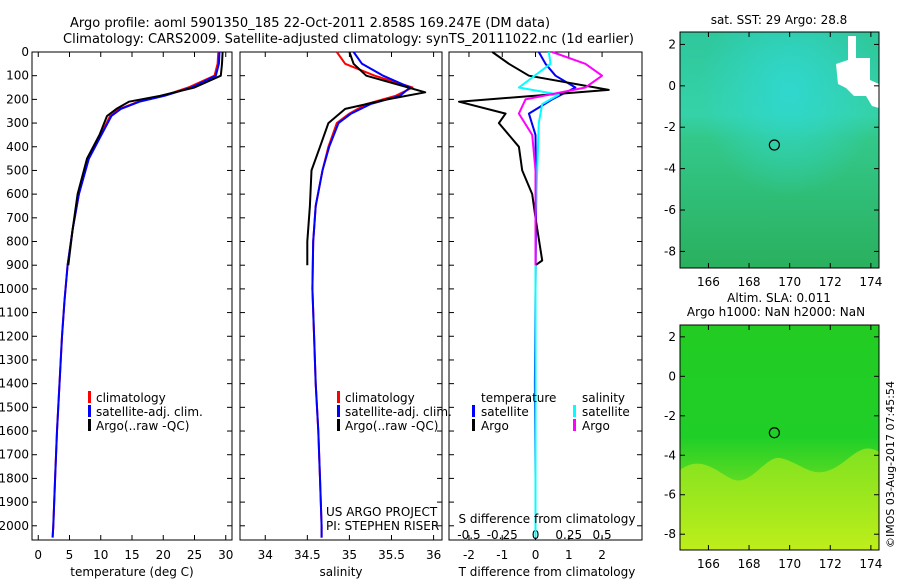 This screenshot has height=580, width=900. What do you see at coordinates (569, 555) in the screenshot?
I see `x-tick-label: 1` at bounding box center [569, 555].